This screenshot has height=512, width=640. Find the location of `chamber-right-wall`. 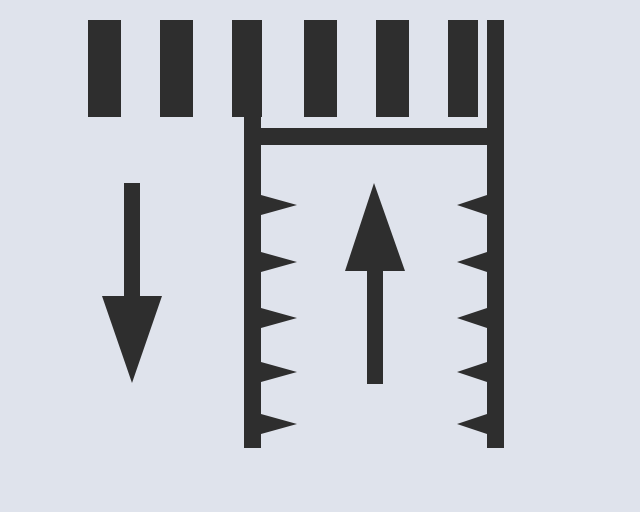

chamber-right-wall is located at coordinates (495, 234).